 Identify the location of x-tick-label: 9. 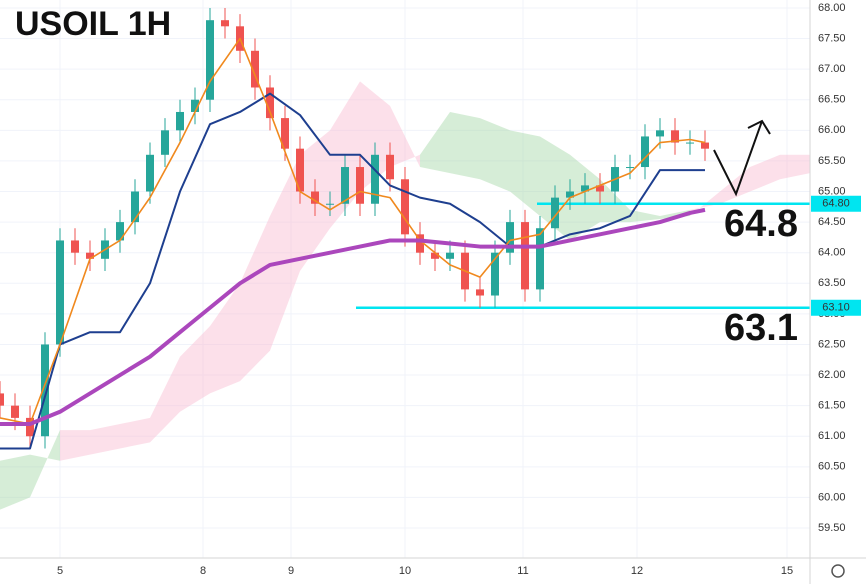
(291, 571).